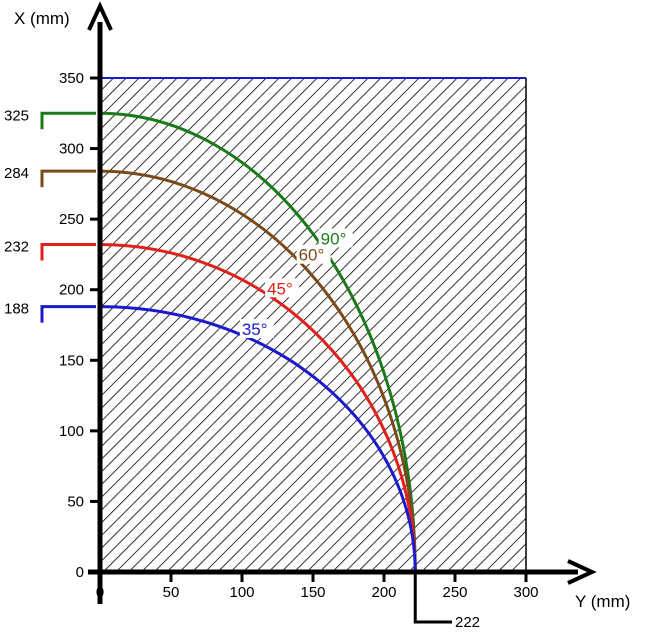  I want to click on y-tick-label-2: 100, so click(71, 431).